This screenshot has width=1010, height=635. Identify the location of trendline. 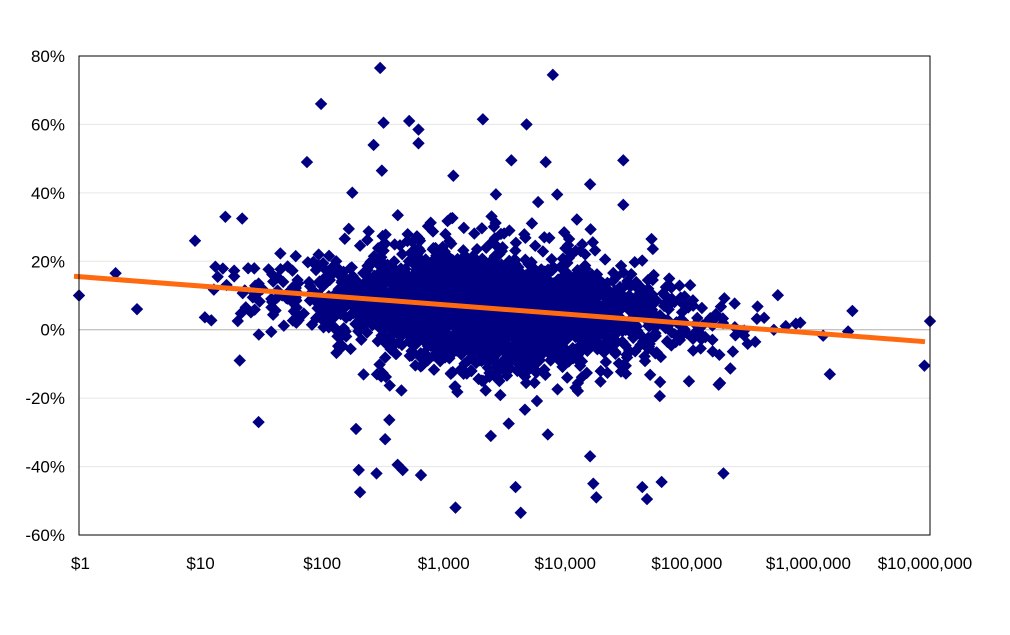
(499, 309).